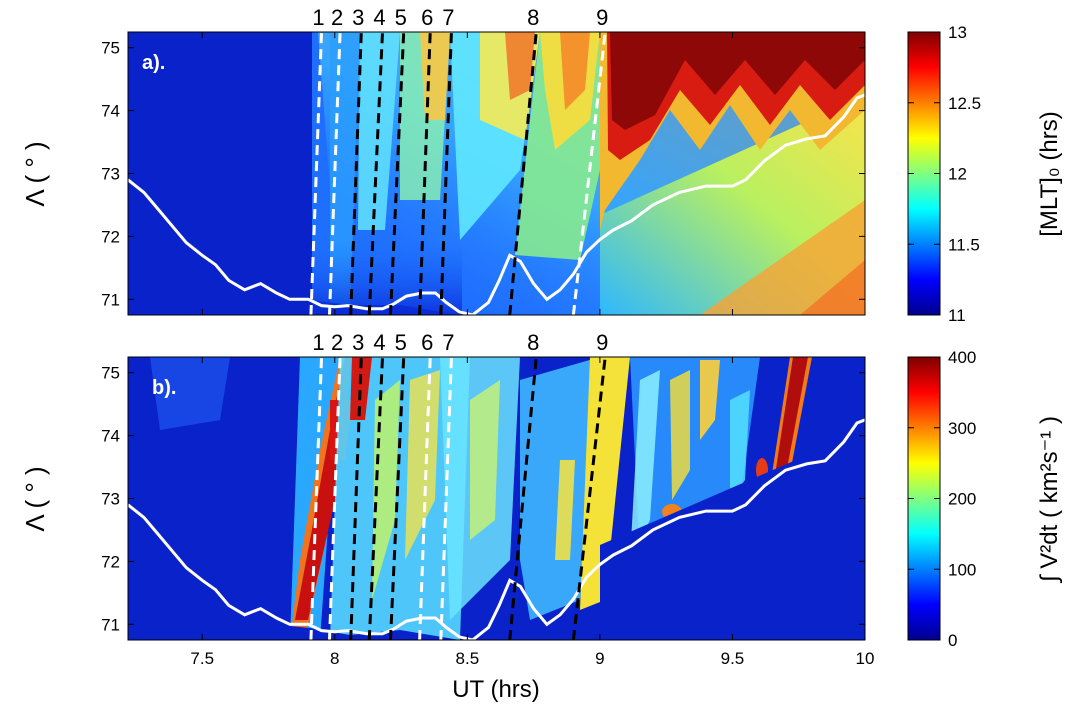  What do you see at coordinates (962, 357) in the screenshot?
I see `colorbar-tick-label: 400` at bounding box center [962, 357].